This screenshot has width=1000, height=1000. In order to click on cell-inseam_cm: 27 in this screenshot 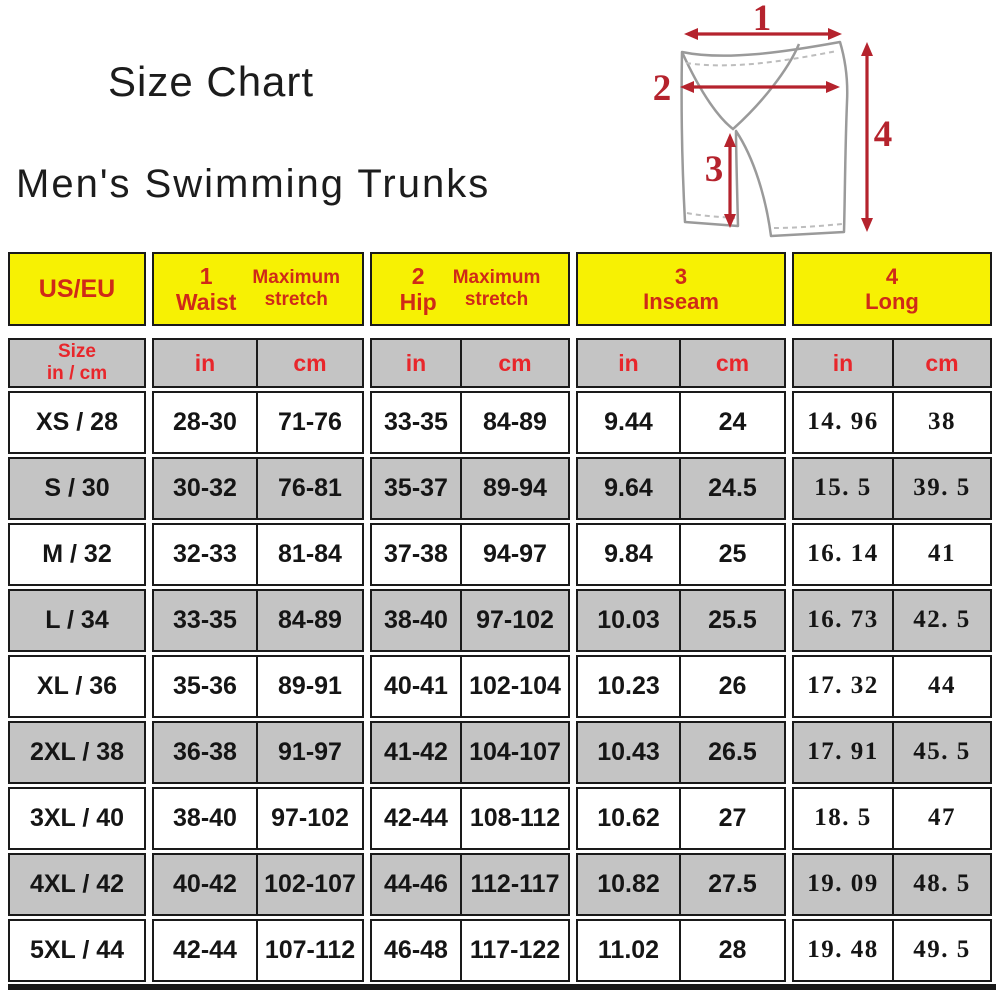, I will do `click(733, 818)`.